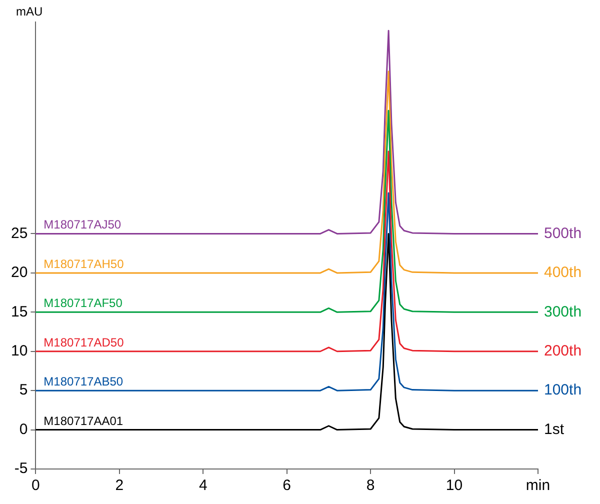 This screenshot has height=504, width=600. Describe the element at coordinates (563, 273) in the screenshot. I see `text: 400th` at that location.